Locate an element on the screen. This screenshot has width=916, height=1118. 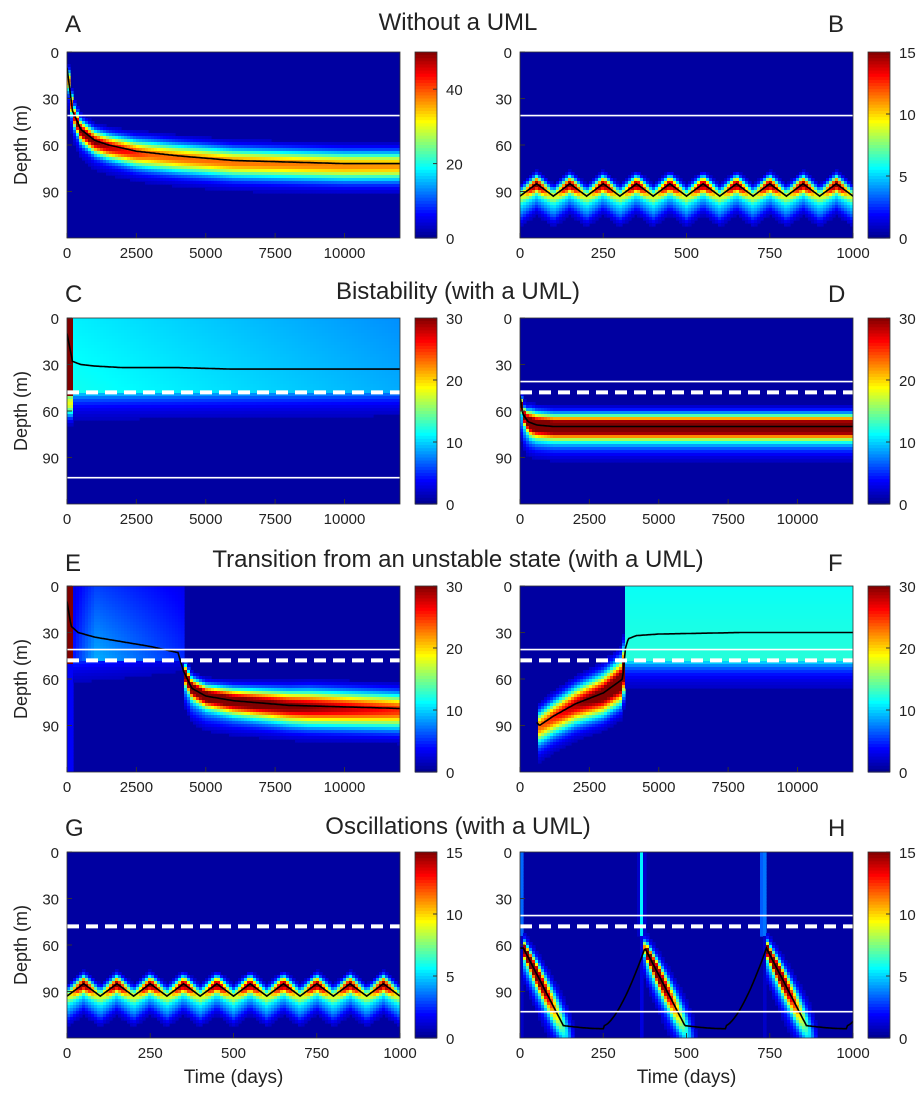
heatmap-cell is located at coordinates (72, 425).